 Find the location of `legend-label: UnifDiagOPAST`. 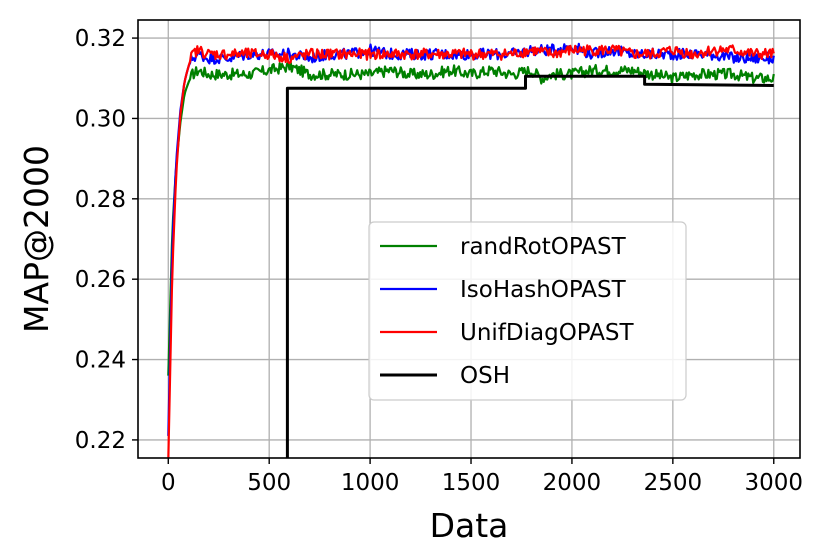

legend-label: UnifDiagOPAST is located at coordinates (547, 333).